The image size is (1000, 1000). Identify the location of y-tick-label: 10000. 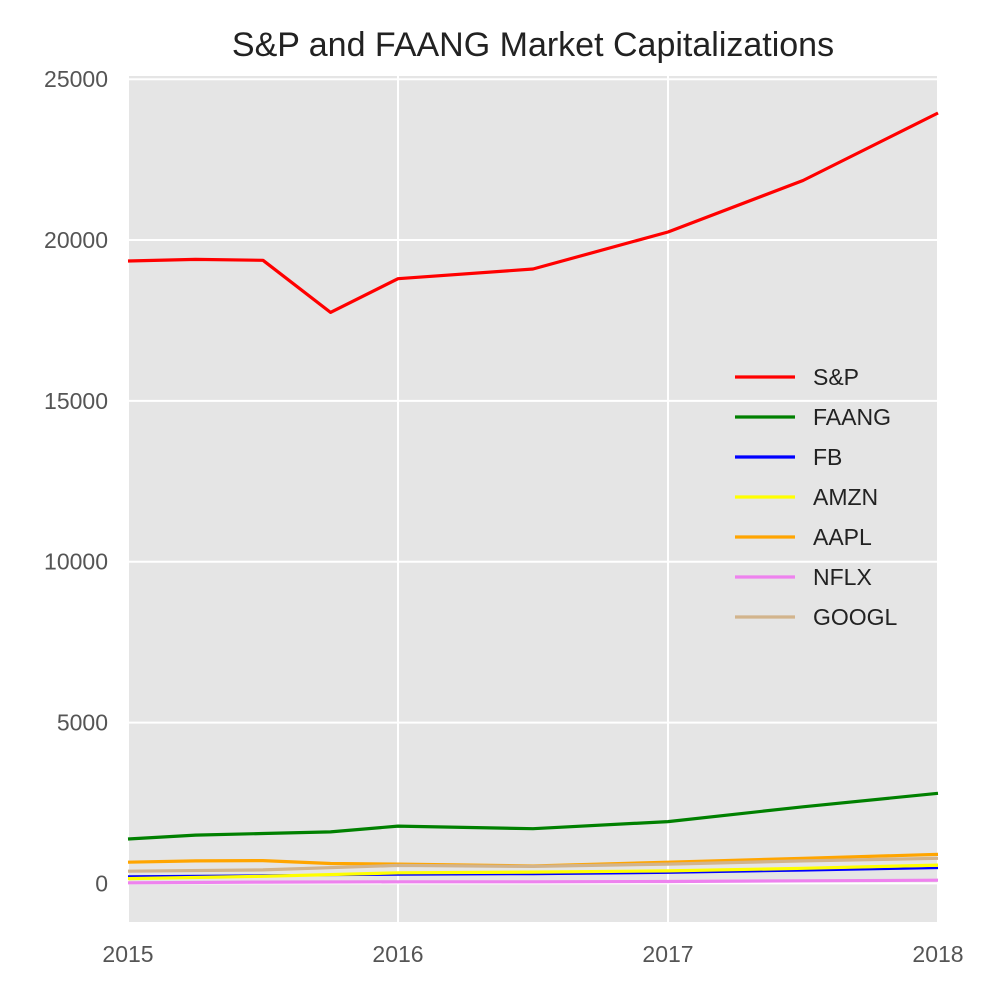
(76, 562).